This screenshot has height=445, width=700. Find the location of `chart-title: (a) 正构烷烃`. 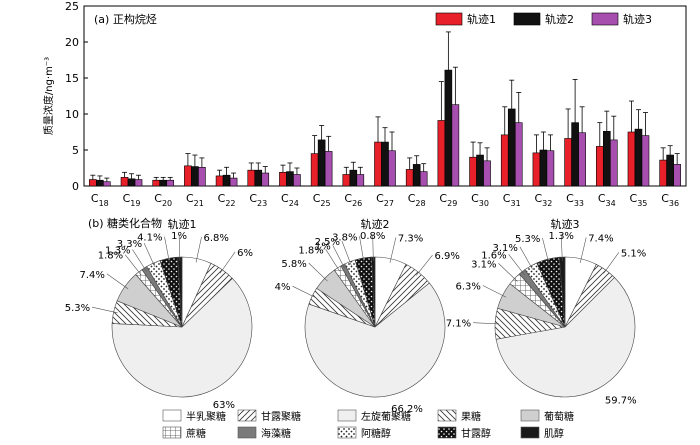

chart-title: (a) 正构烷烃 is located at coordinates (125, 19).